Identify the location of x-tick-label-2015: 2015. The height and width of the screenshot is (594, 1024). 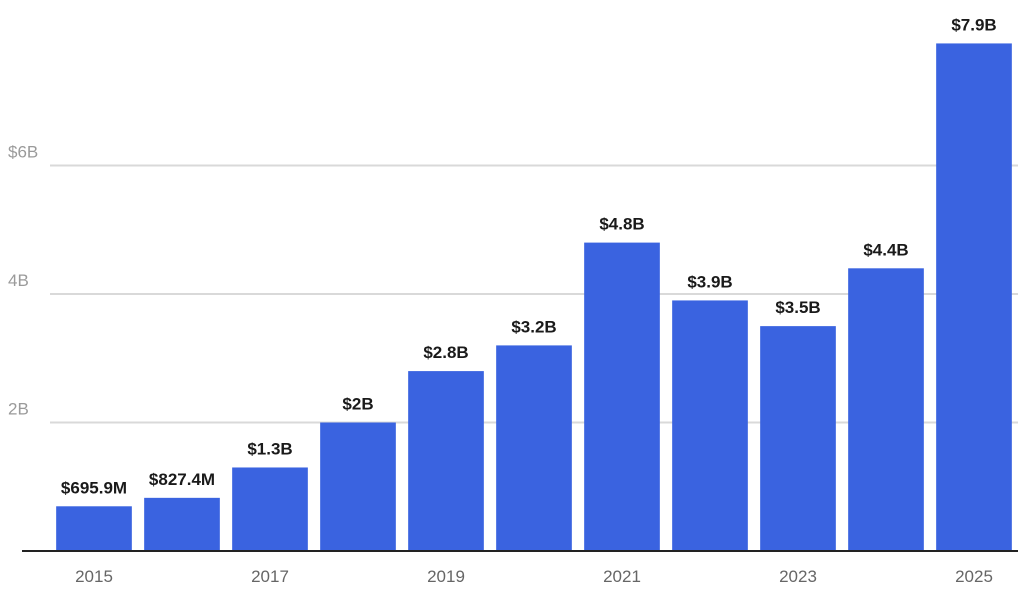
(94, 576).